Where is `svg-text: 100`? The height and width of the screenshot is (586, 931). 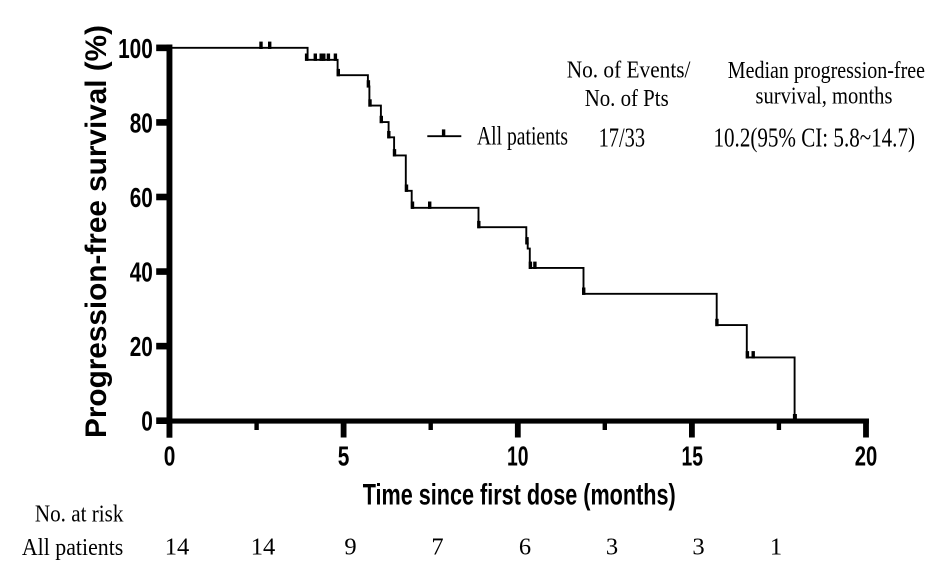
svg-text: 100 is located at coordinates (135, 48).